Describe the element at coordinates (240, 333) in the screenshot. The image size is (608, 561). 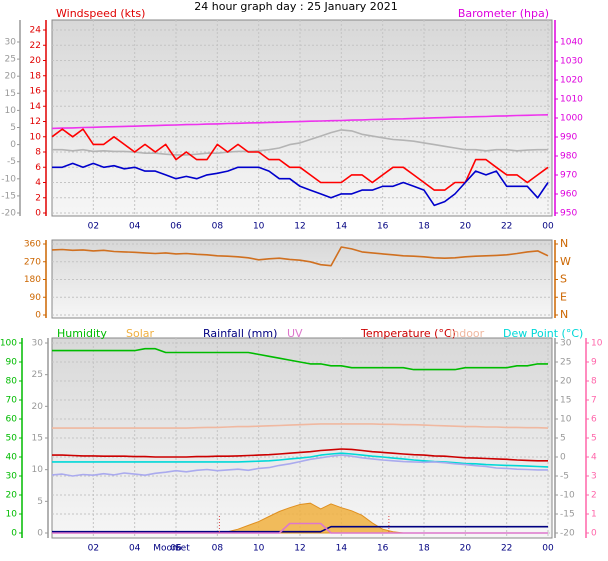
I see `legend-label: Rainfall (mm)` at that location.